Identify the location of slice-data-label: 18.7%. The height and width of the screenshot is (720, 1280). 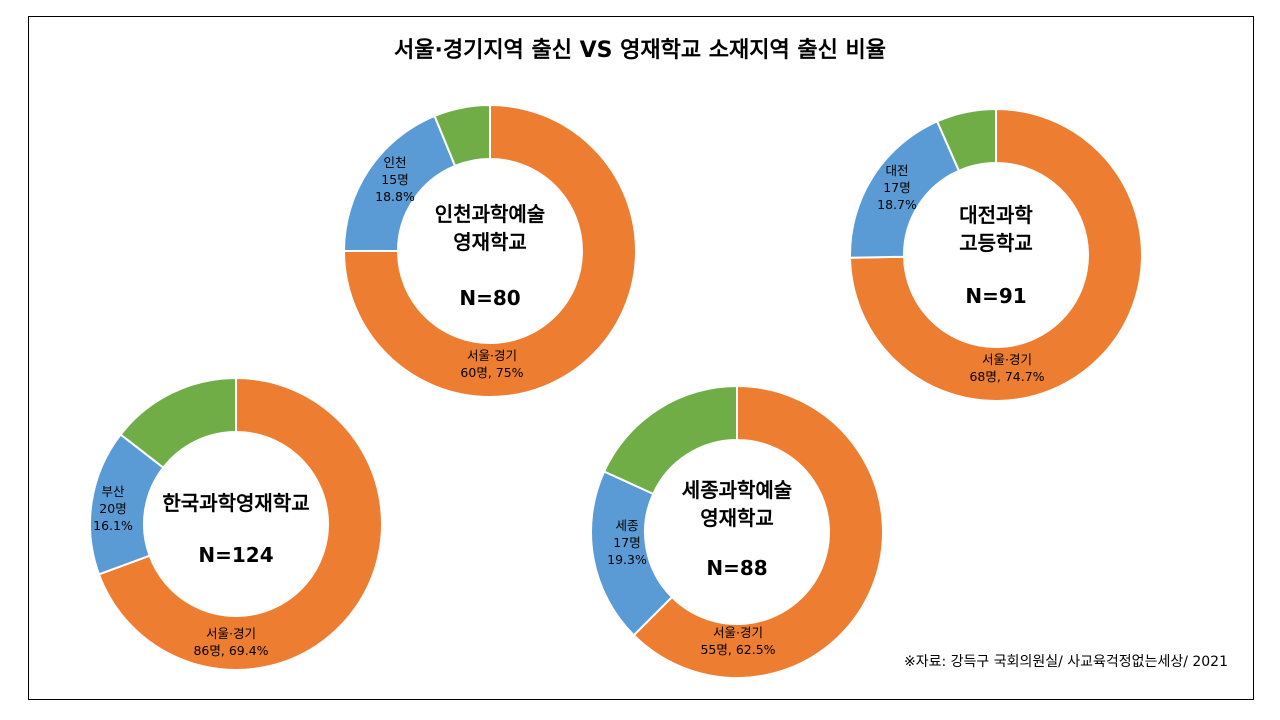
(897, 204).